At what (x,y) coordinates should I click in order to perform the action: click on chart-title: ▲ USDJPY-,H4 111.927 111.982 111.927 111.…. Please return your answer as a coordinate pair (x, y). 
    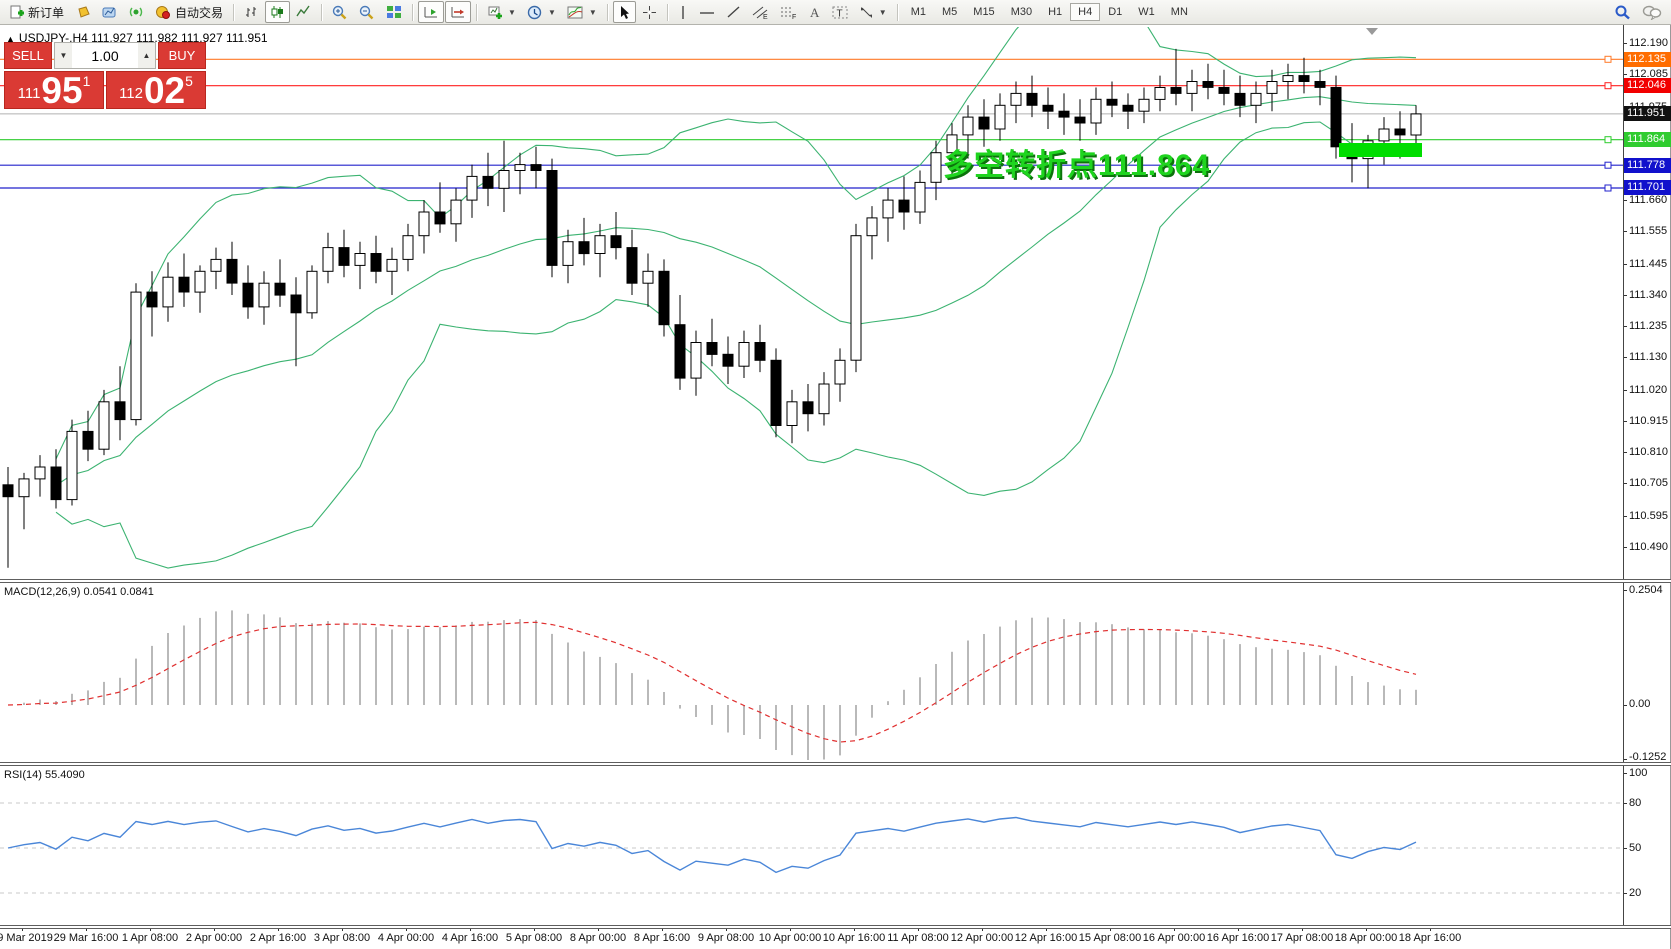
    Looking at the image, I should click on (137, 38).